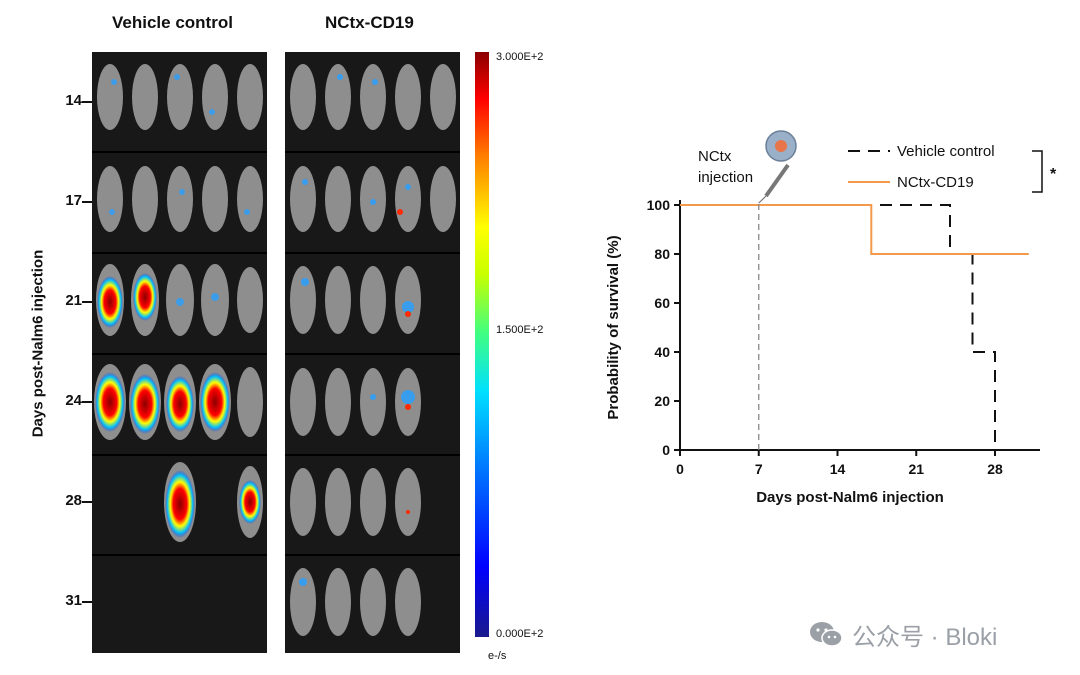 The image size is (1080, 675). What do you see at coordinates (1053, 174) in the screenshot?
I see `significance-label: *` at bounding box center [1053, 174].